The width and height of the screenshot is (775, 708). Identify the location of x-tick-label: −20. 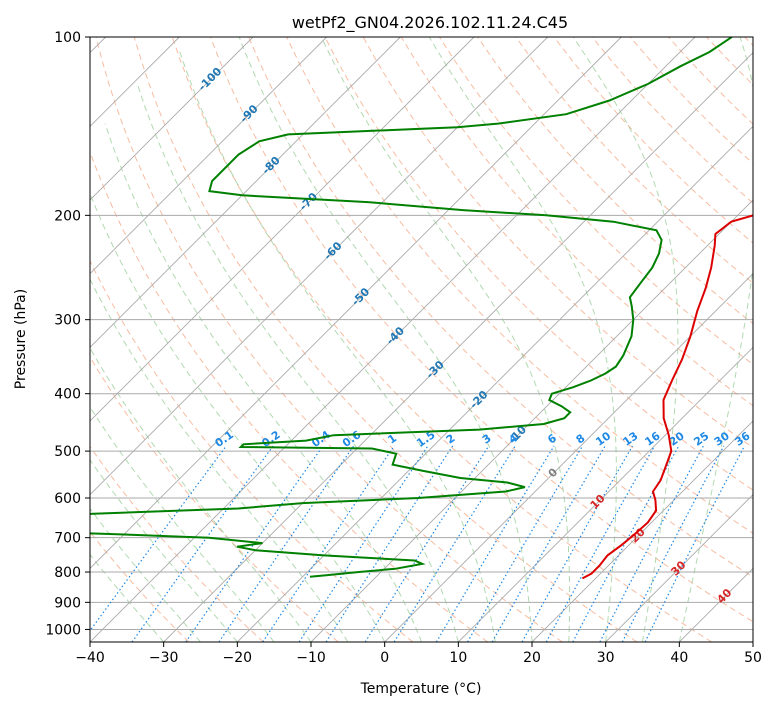
(238, 658).